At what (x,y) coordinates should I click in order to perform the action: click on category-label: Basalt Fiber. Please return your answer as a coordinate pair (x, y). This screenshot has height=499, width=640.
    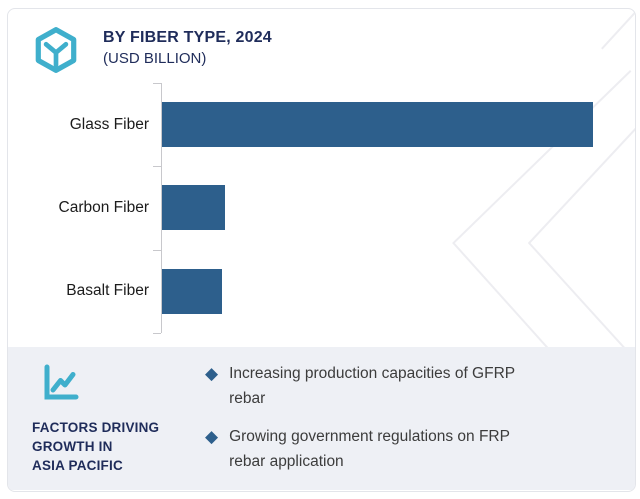
    Looking at the image, I should click on (107, 290).